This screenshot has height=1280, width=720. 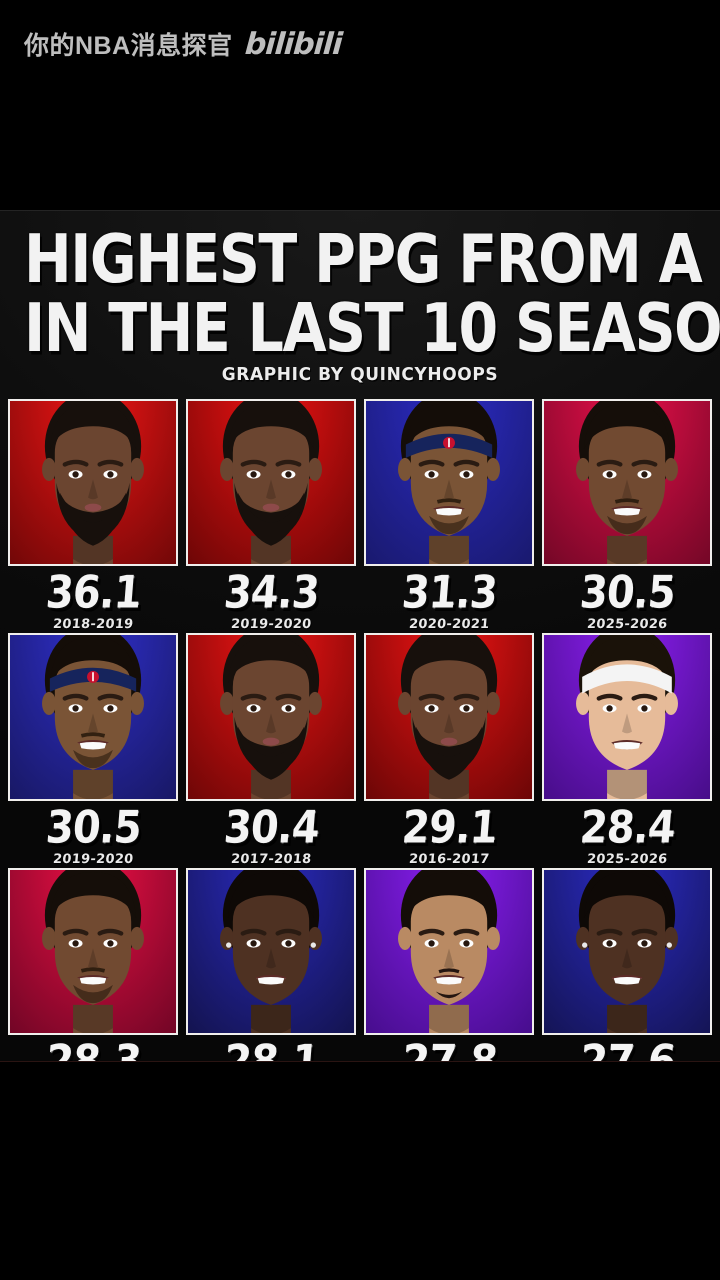 I want to click on player-card: 29.1 2016-2017, so click(x=449, y=750).